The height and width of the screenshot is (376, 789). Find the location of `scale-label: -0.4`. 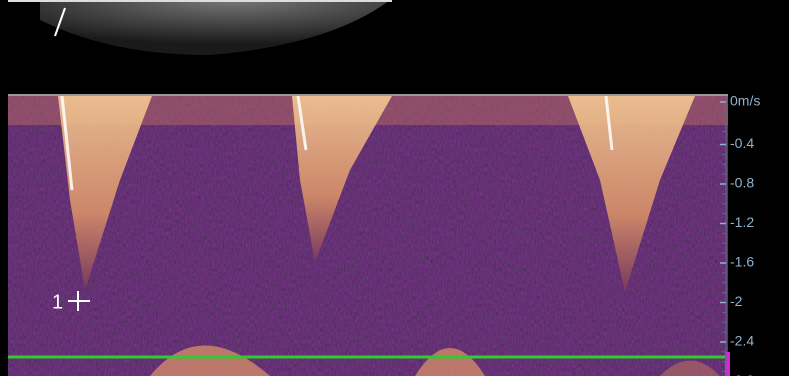

scale-label: -0.4 is located at coordinates (742, 143).